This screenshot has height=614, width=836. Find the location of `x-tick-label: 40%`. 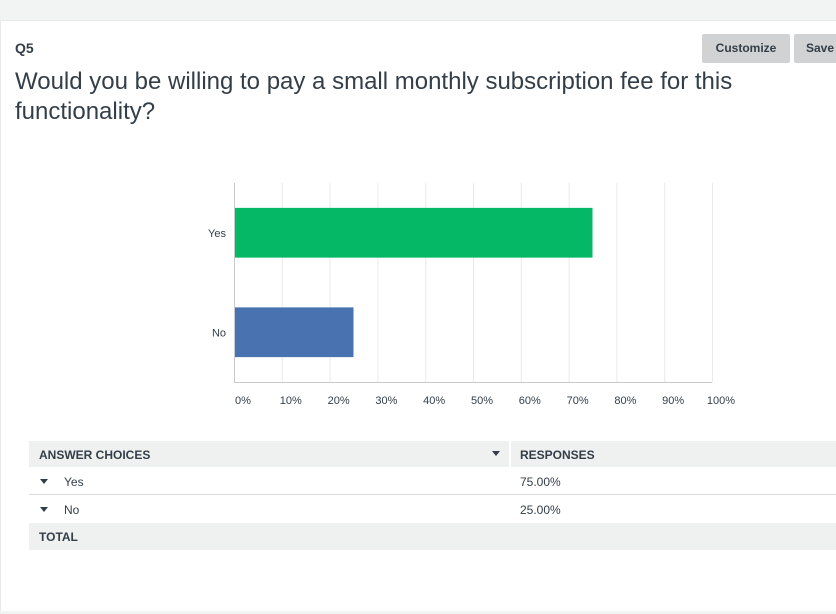

x-tick-label: 40% is located at coordinates (434, 401).